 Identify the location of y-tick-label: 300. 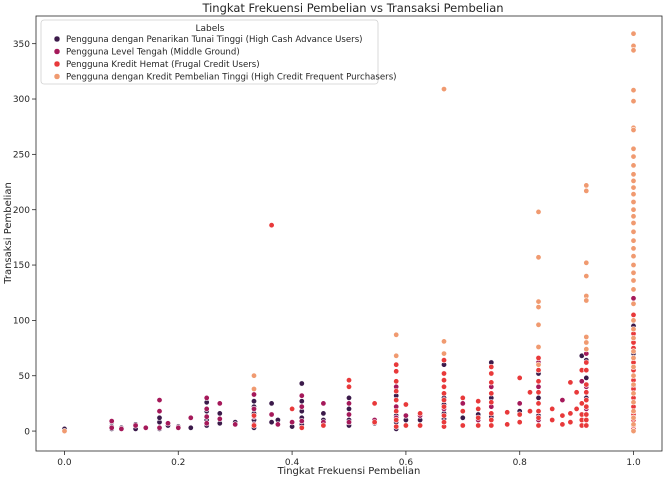
(21, 100).